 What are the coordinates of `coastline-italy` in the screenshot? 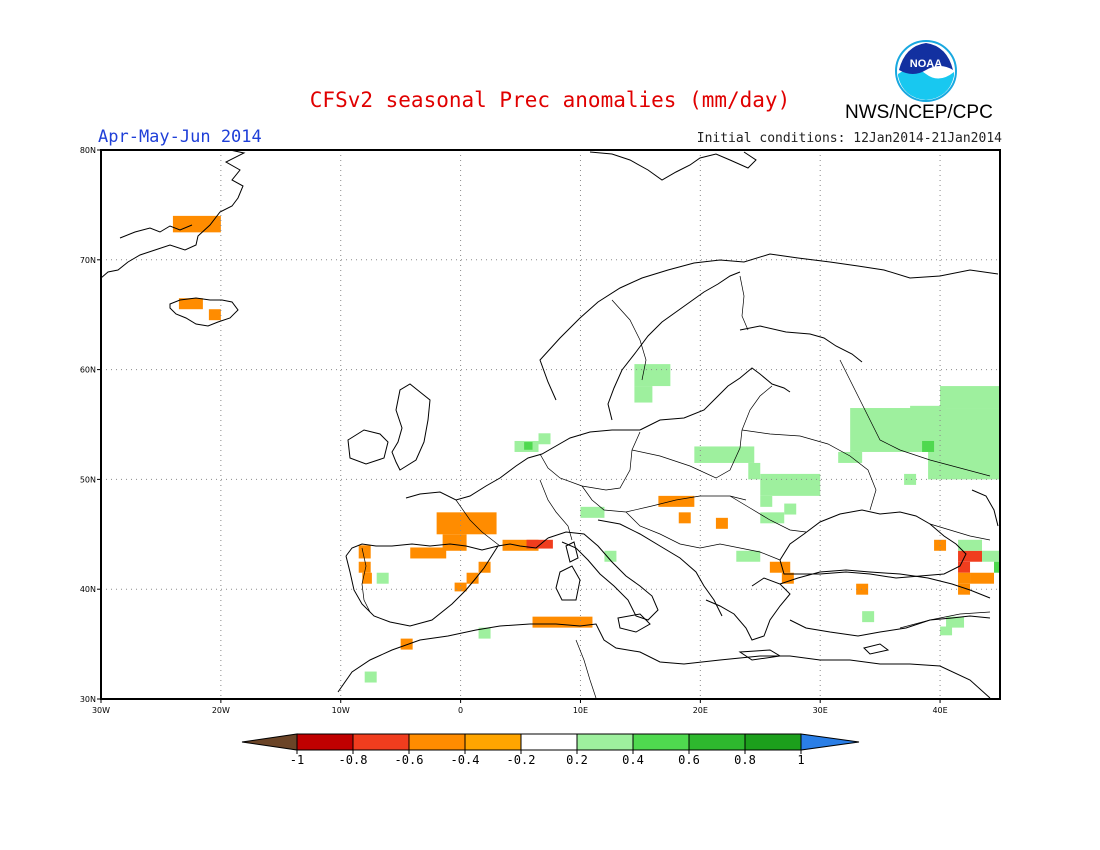 It's located at (603, 576).